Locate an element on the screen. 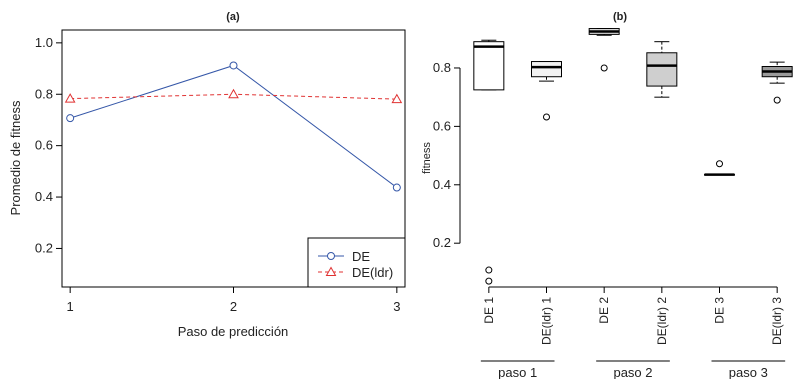  legend-deldr-label: DE(ldr) is located at coordinates (372, 272).